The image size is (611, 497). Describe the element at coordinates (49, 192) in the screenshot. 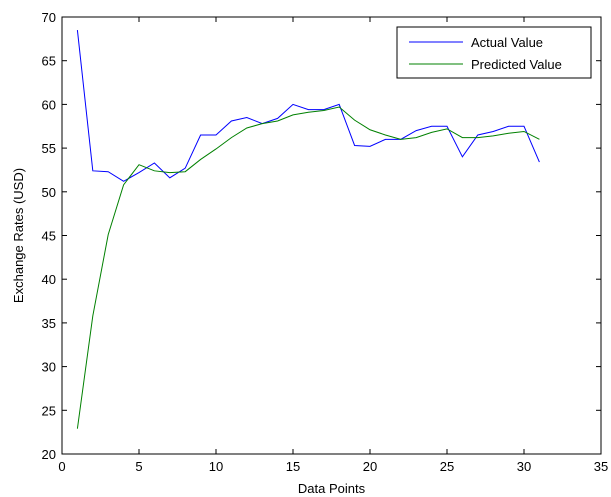

I see `y-tick-label: 50` at that location.